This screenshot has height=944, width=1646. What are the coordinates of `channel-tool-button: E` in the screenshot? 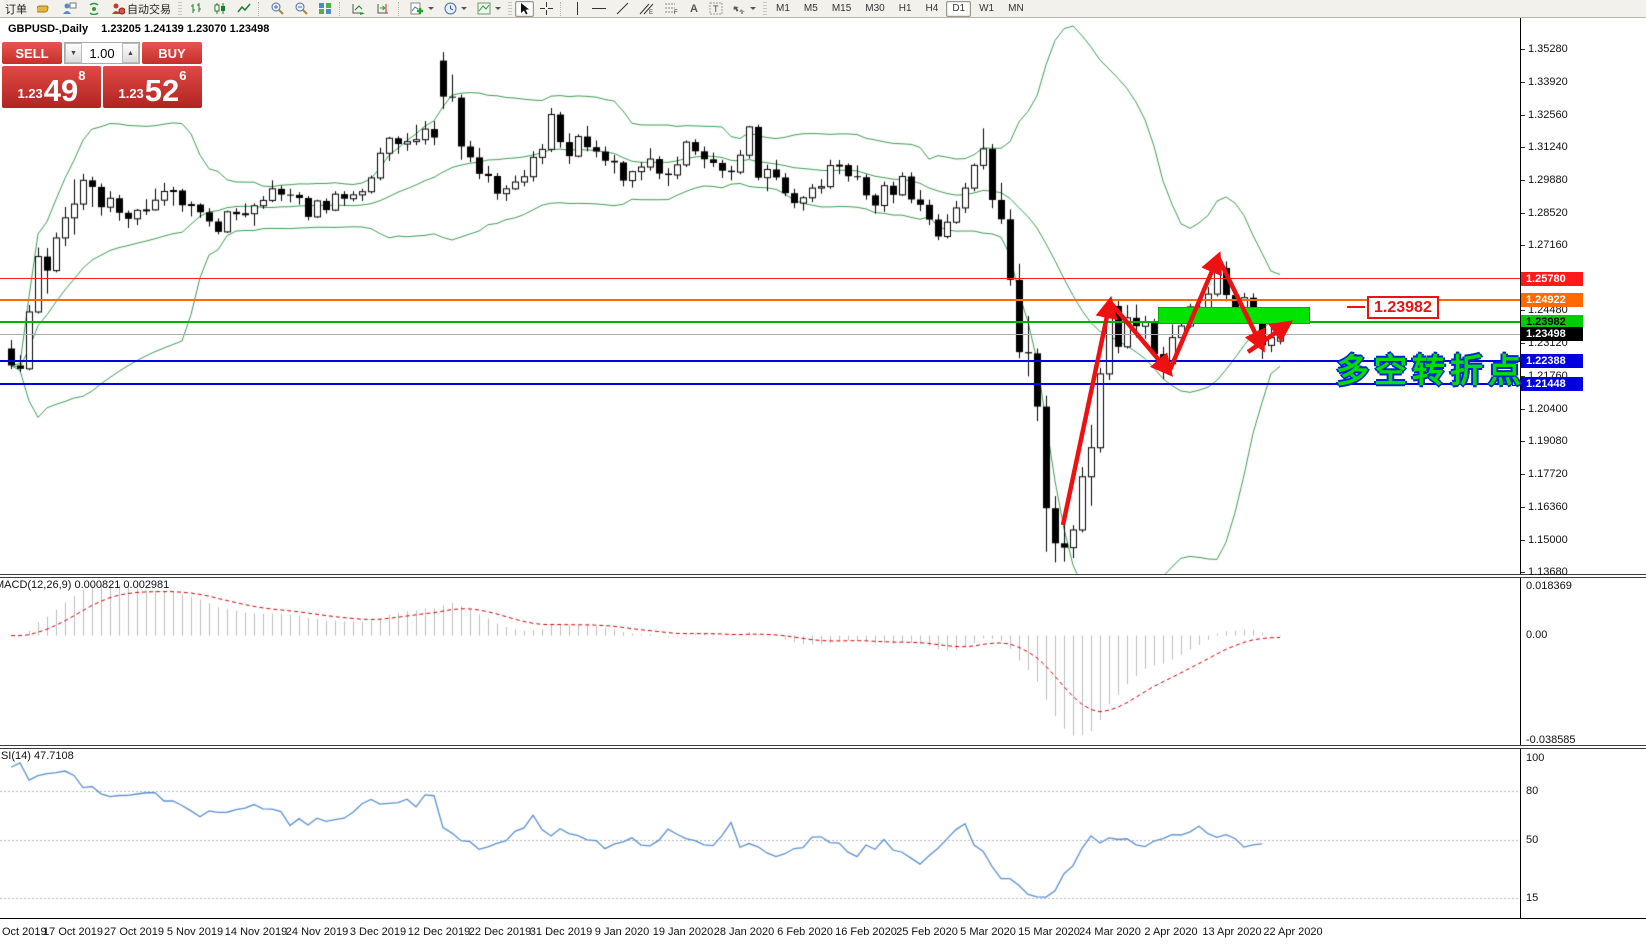 It's located at (646, 9).